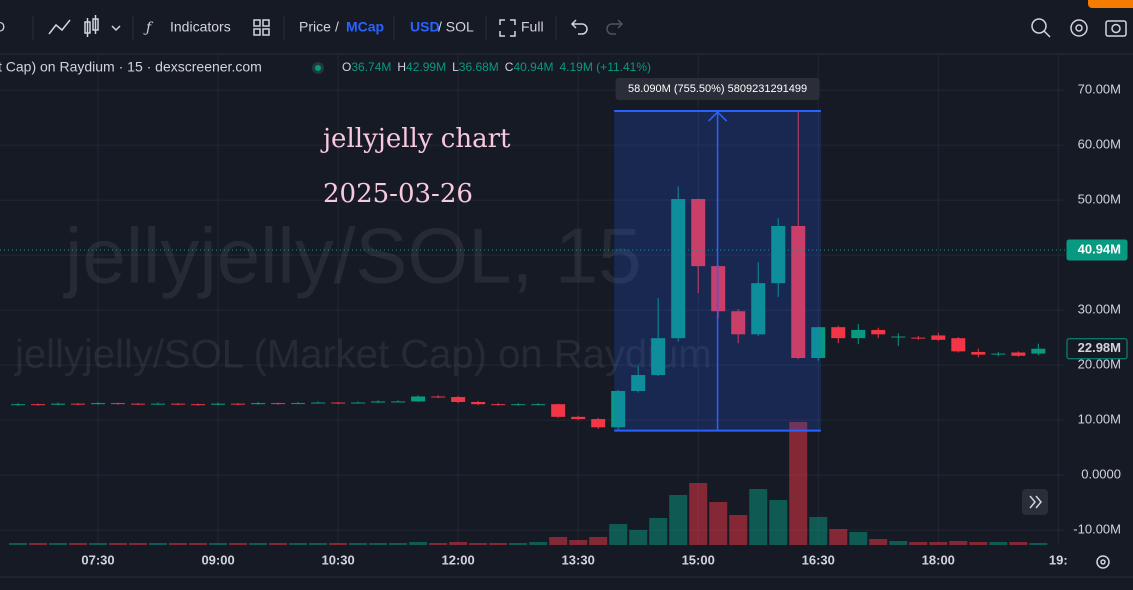 The image size is (1133, 590). Describe the element at coordinates (200, 27) in the screenshot. I see `indicators: Indicators` at that location.